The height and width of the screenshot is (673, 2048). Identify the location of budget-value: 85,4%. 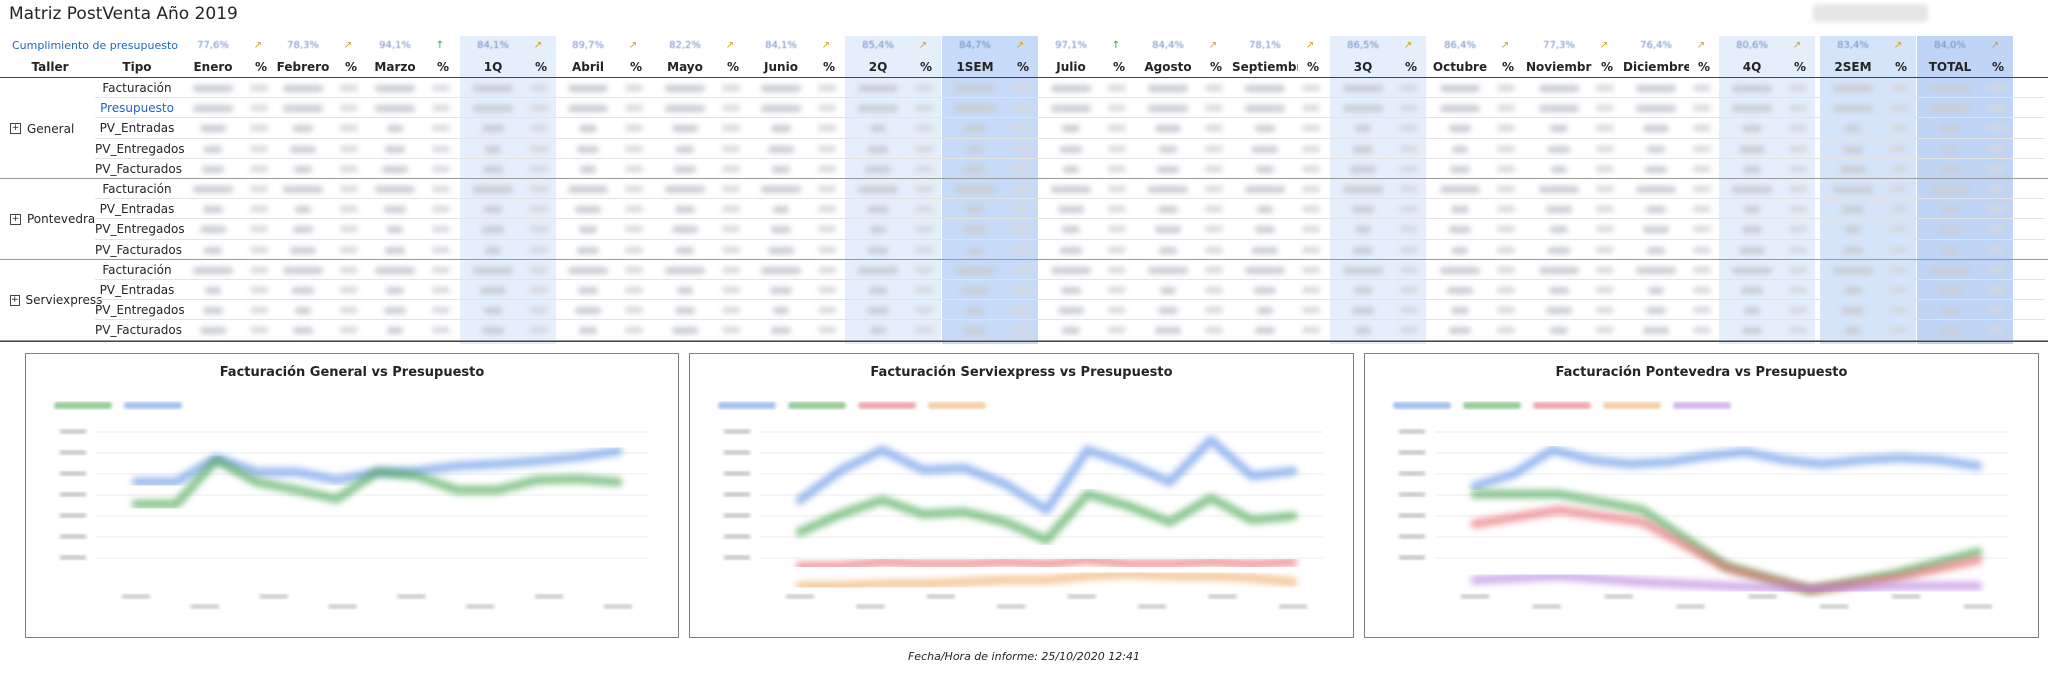
(878, 45).